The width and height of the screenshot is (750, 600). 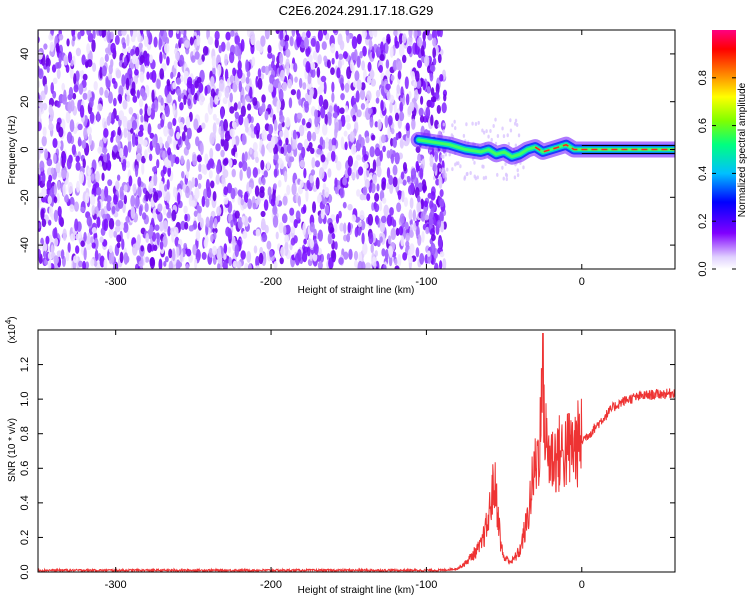 I want to click on spectrogram-y-tick-label: 0, so click(x=25, y=149).